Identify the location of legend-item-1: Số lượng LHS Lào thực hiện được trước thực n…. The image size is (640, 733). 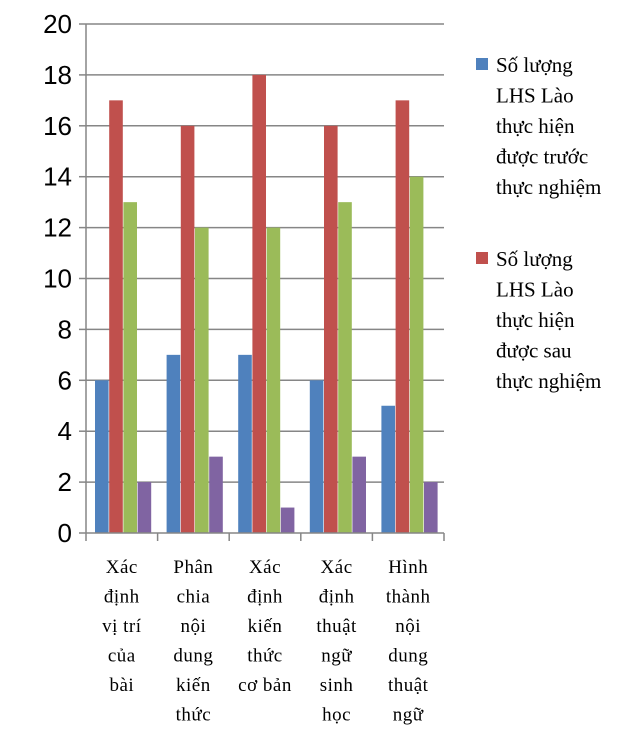
(538, 126).